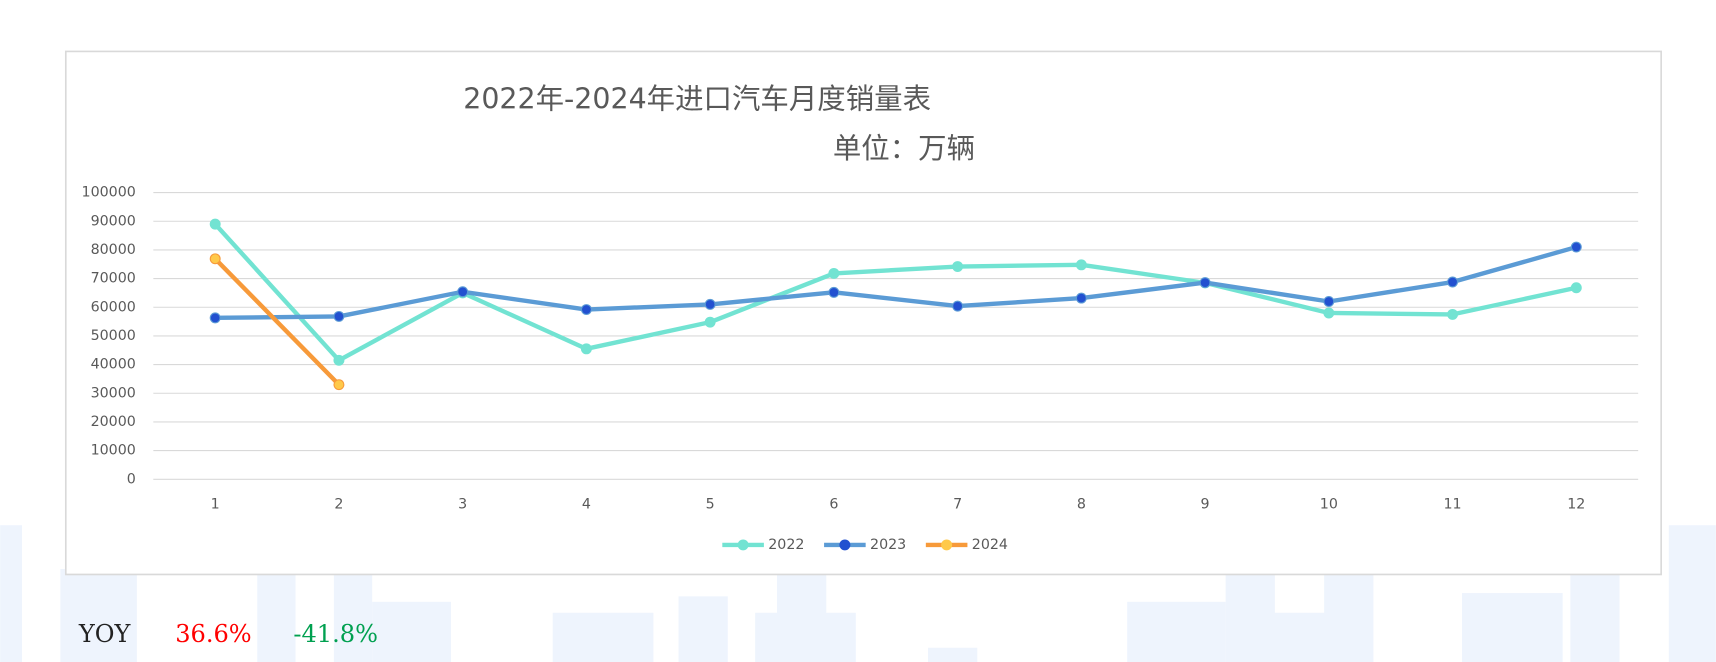 Image resolution: width=1716 pixels, height=662 pixels. I want to click on x-tick-label: 1, so click(215, 504).